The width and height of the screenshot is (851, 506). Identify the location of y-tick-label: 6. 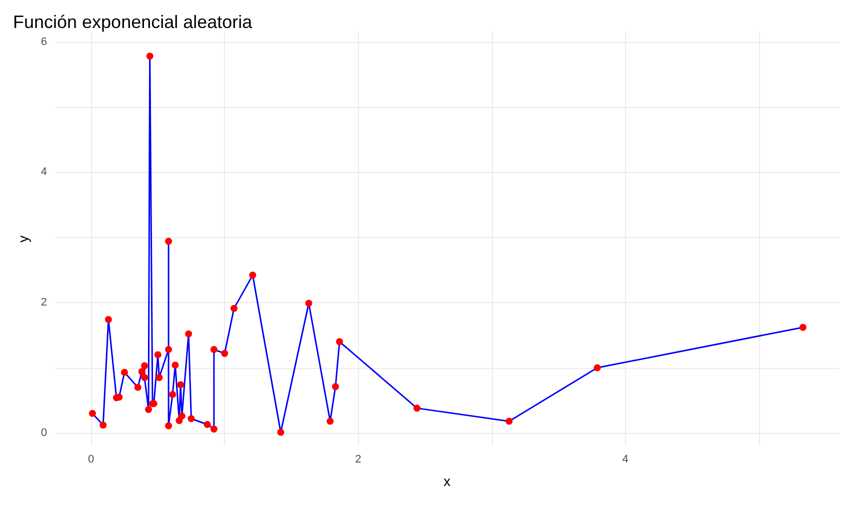
(44, 42).